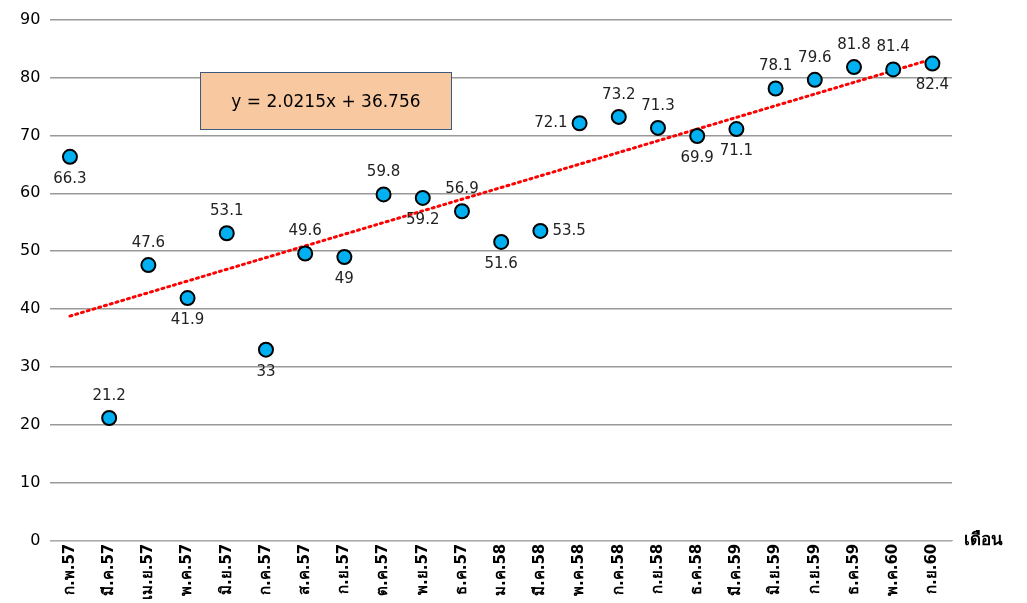 The width and height of the screenshot is (1027, 603). What do you see at coordinates (551, 122) in the screenshot?
I see `data-label: 72.1` at bounding box center [551, 122].